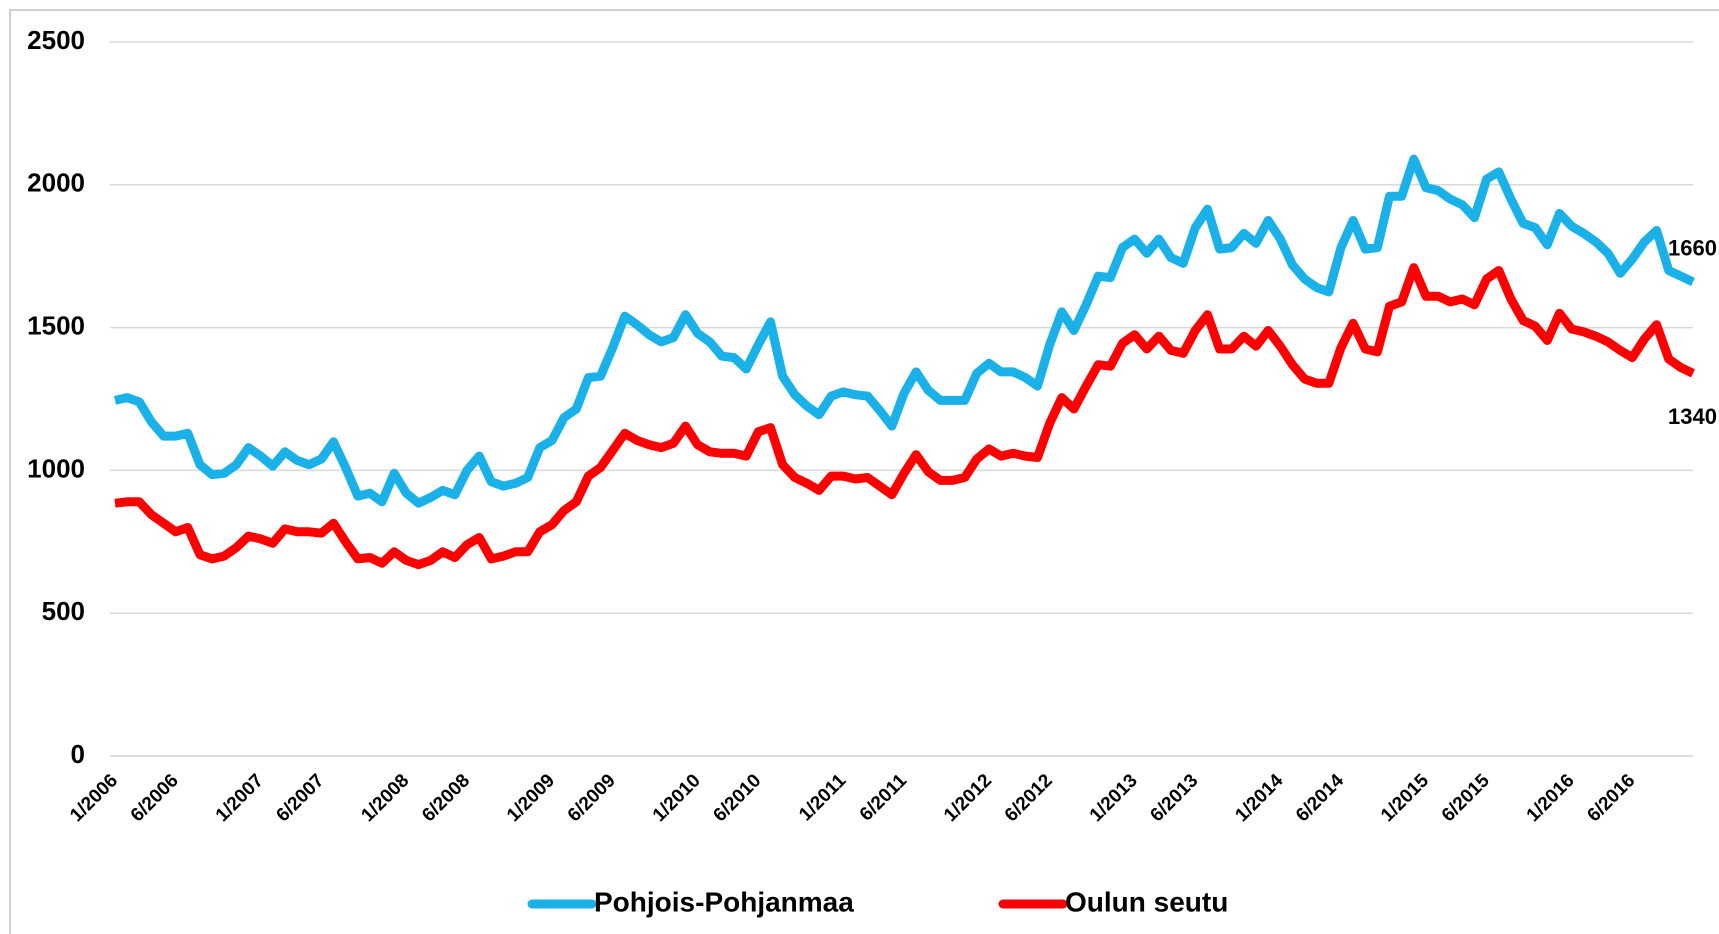 The image size is (1719, 934). Describe the element at coordinates (63, 611) in the screenshot. I see `y-tick-label: 500` at that location.